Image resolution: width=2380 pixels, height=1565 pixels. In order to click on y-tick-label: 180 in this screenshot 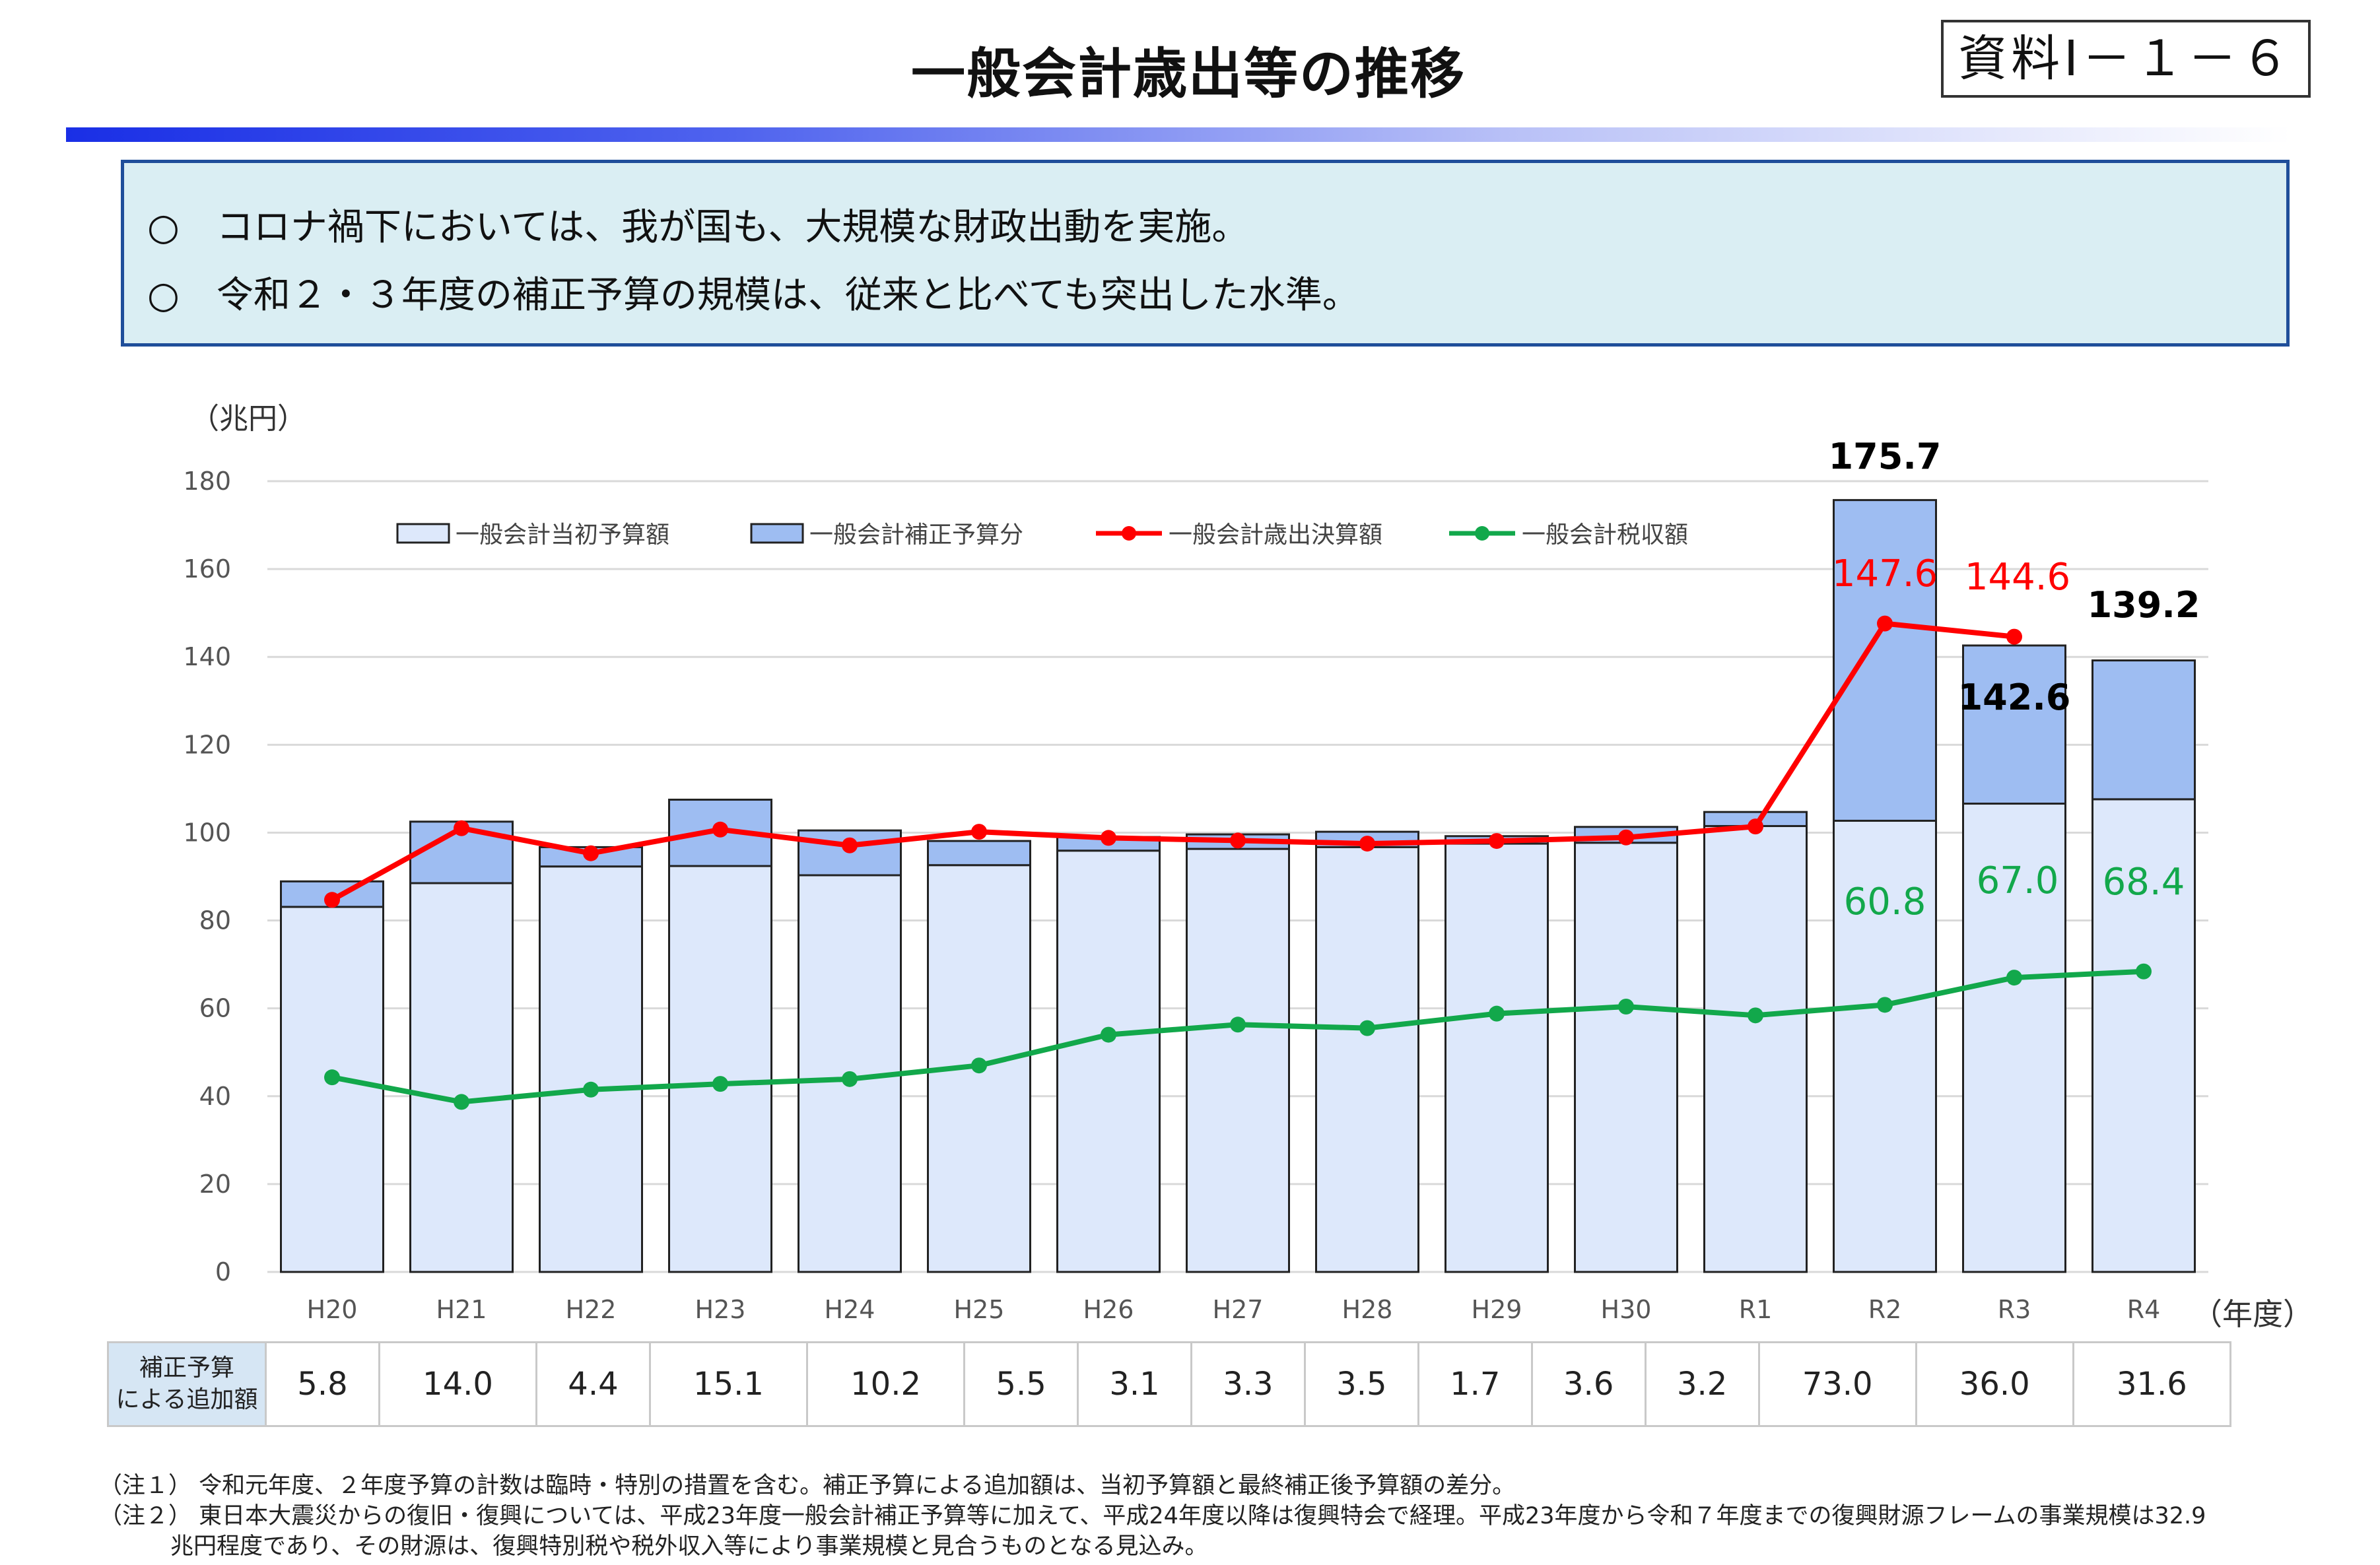, I will do `click(207, 482)`.